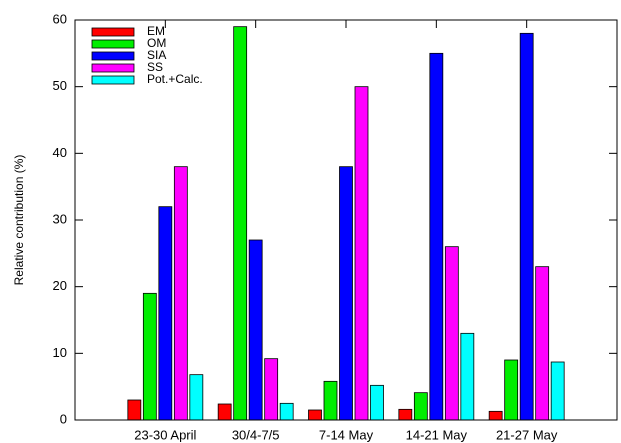 Image resolution: width=621 pixels, height=443 pixels. Describe the element at coordinates (19, 220) in the screenshot. I see `y-axis-label: Relative contribution (%)` at that location.